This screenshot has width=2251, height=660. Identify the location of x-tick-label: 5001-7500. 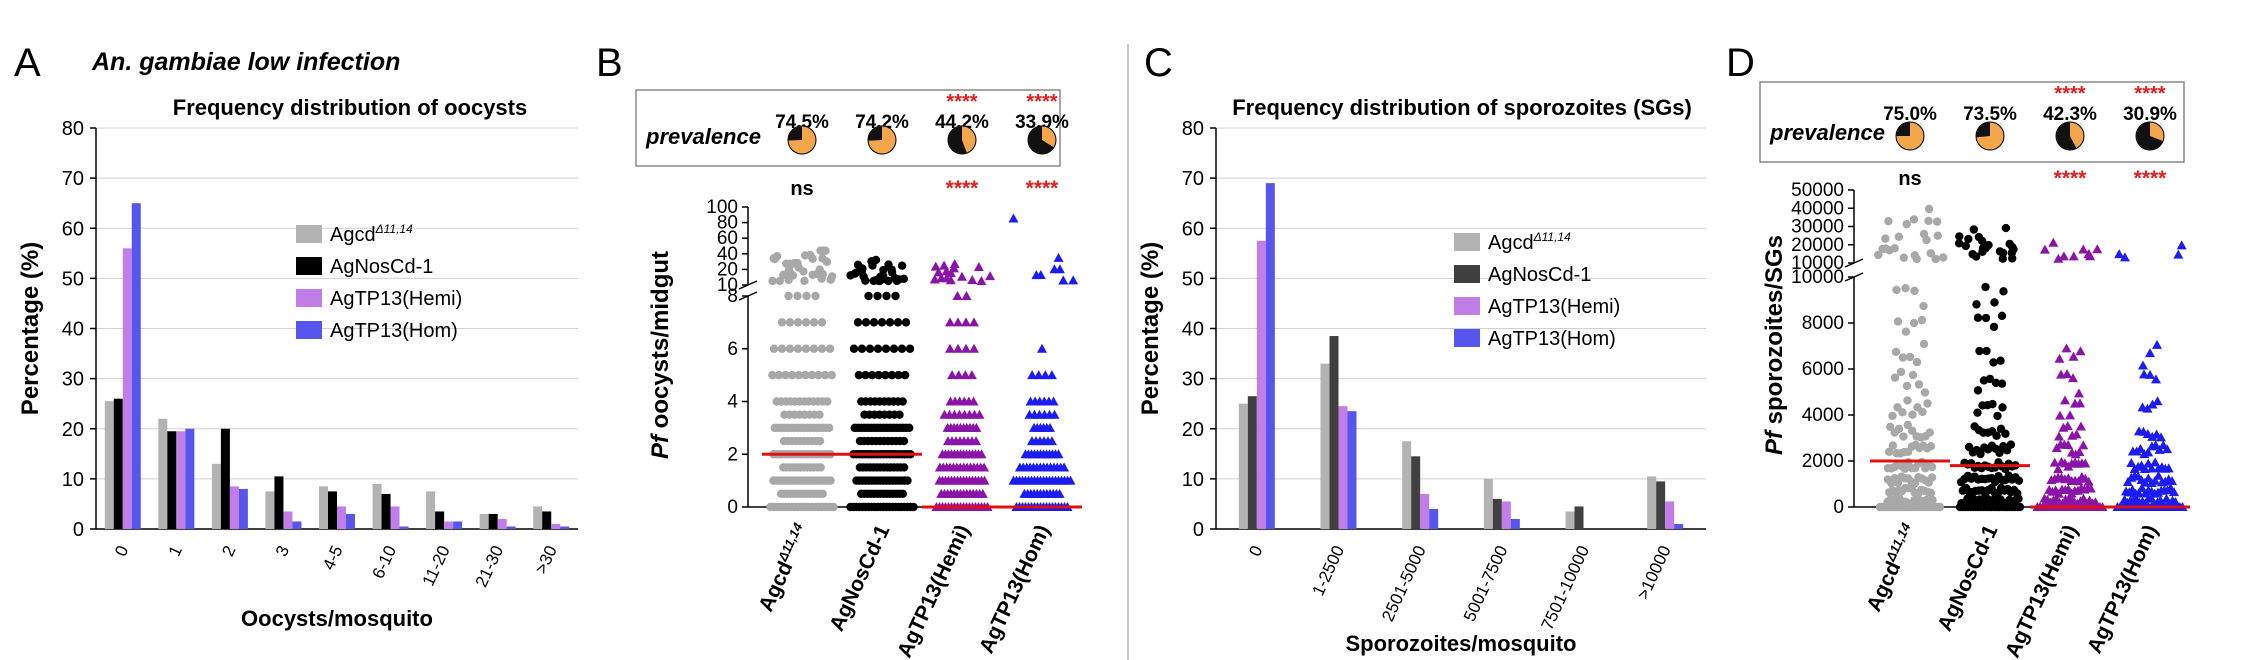
(1486, 584).